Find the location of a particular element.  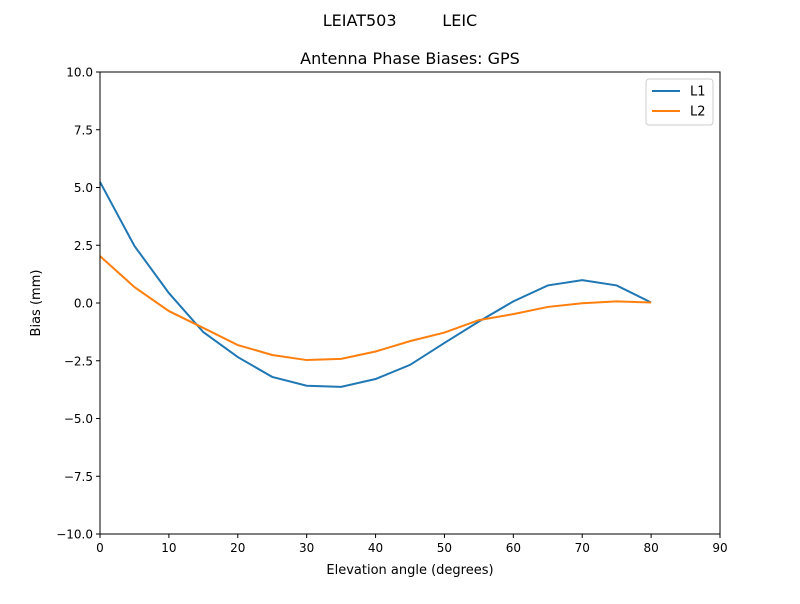

x-tick-label: 80 is located at coordinates (650, 548).